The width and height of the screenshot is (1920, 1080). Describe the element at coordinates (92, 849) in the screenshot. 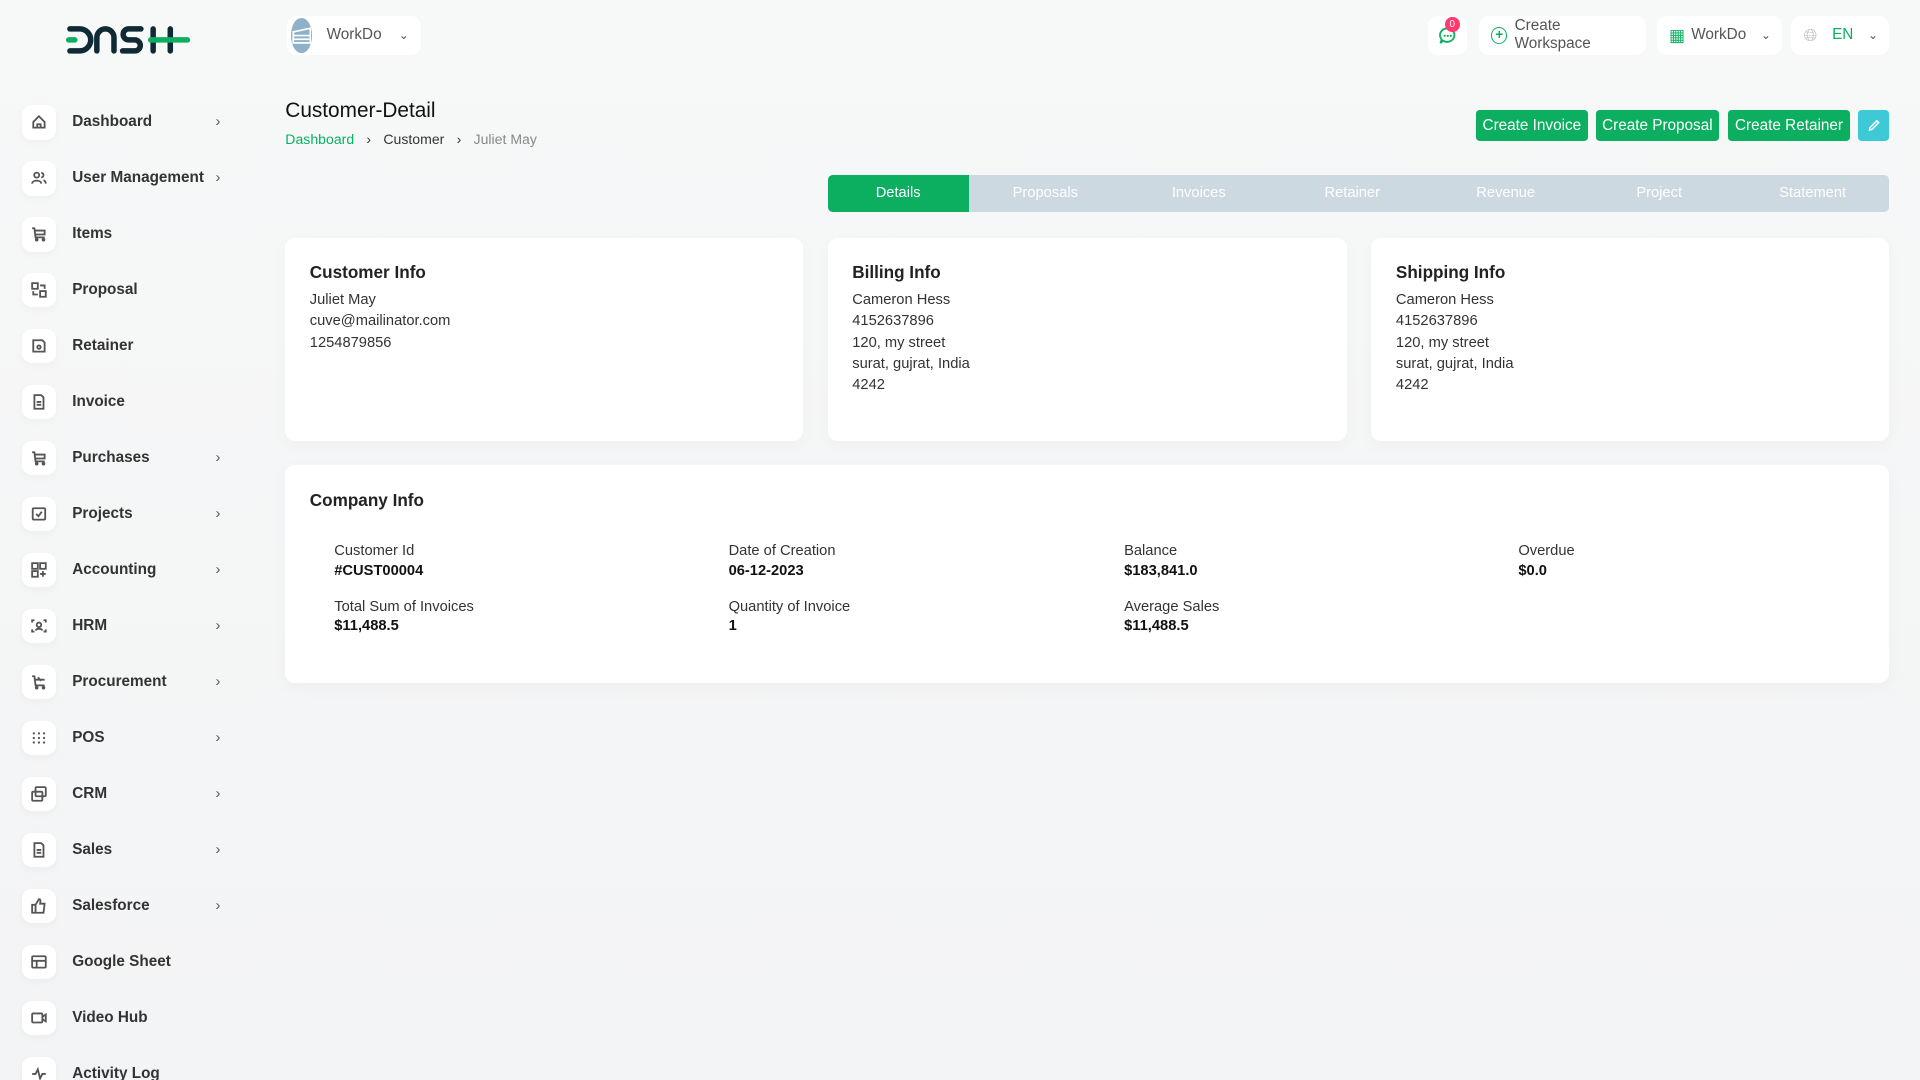

I see `sidebar-item-label: Sales` at that location.